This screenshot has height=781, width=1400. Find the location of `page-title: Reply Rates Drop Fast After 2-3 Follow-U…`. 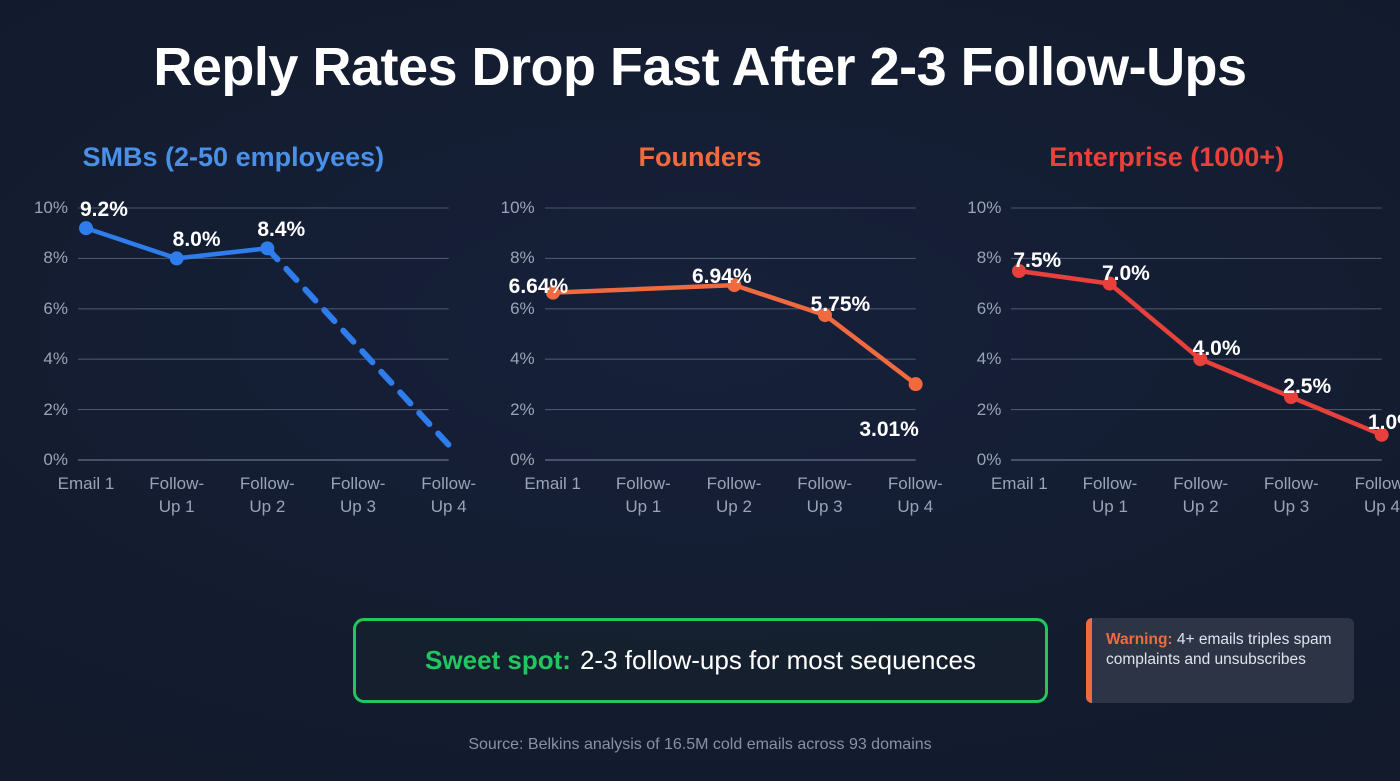

page-title: Reply Rates Drop Fast After 2-3 Follow-U… is located at coordinates (700, 67).